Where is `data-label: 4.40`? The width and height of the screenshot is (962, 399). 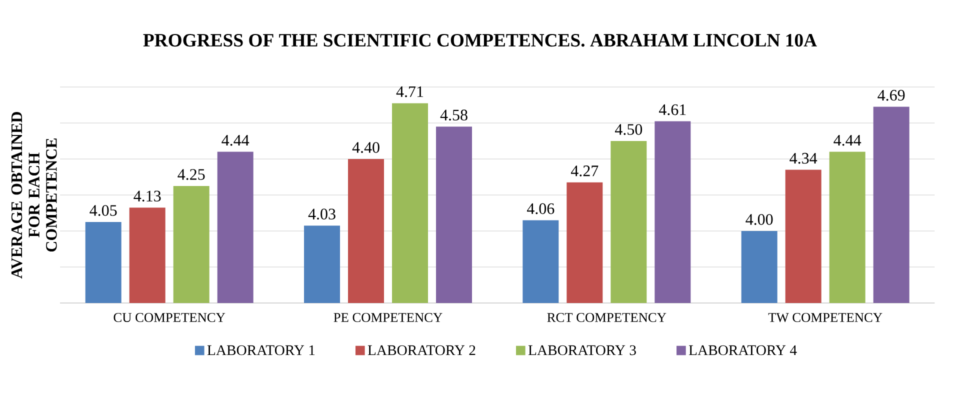 data-label: 4.40 is located at coordinates (366, 147).